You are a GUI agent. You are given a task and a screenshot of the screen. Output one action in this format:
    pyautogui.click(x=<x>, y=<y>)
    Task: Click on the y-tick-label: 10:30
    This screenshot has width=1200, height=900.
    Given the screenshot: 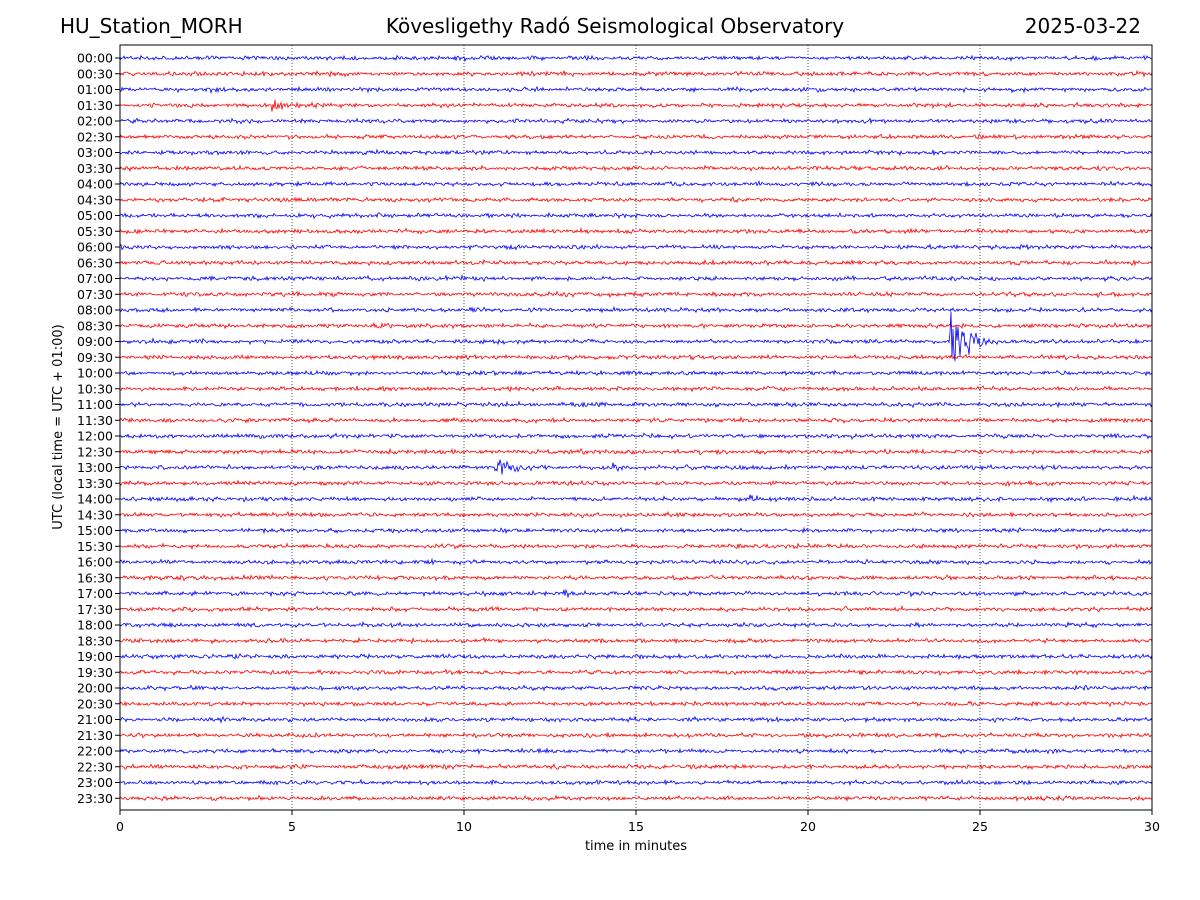 What is the action you would take?
    pyautogui.click(x=95, y=388)
    